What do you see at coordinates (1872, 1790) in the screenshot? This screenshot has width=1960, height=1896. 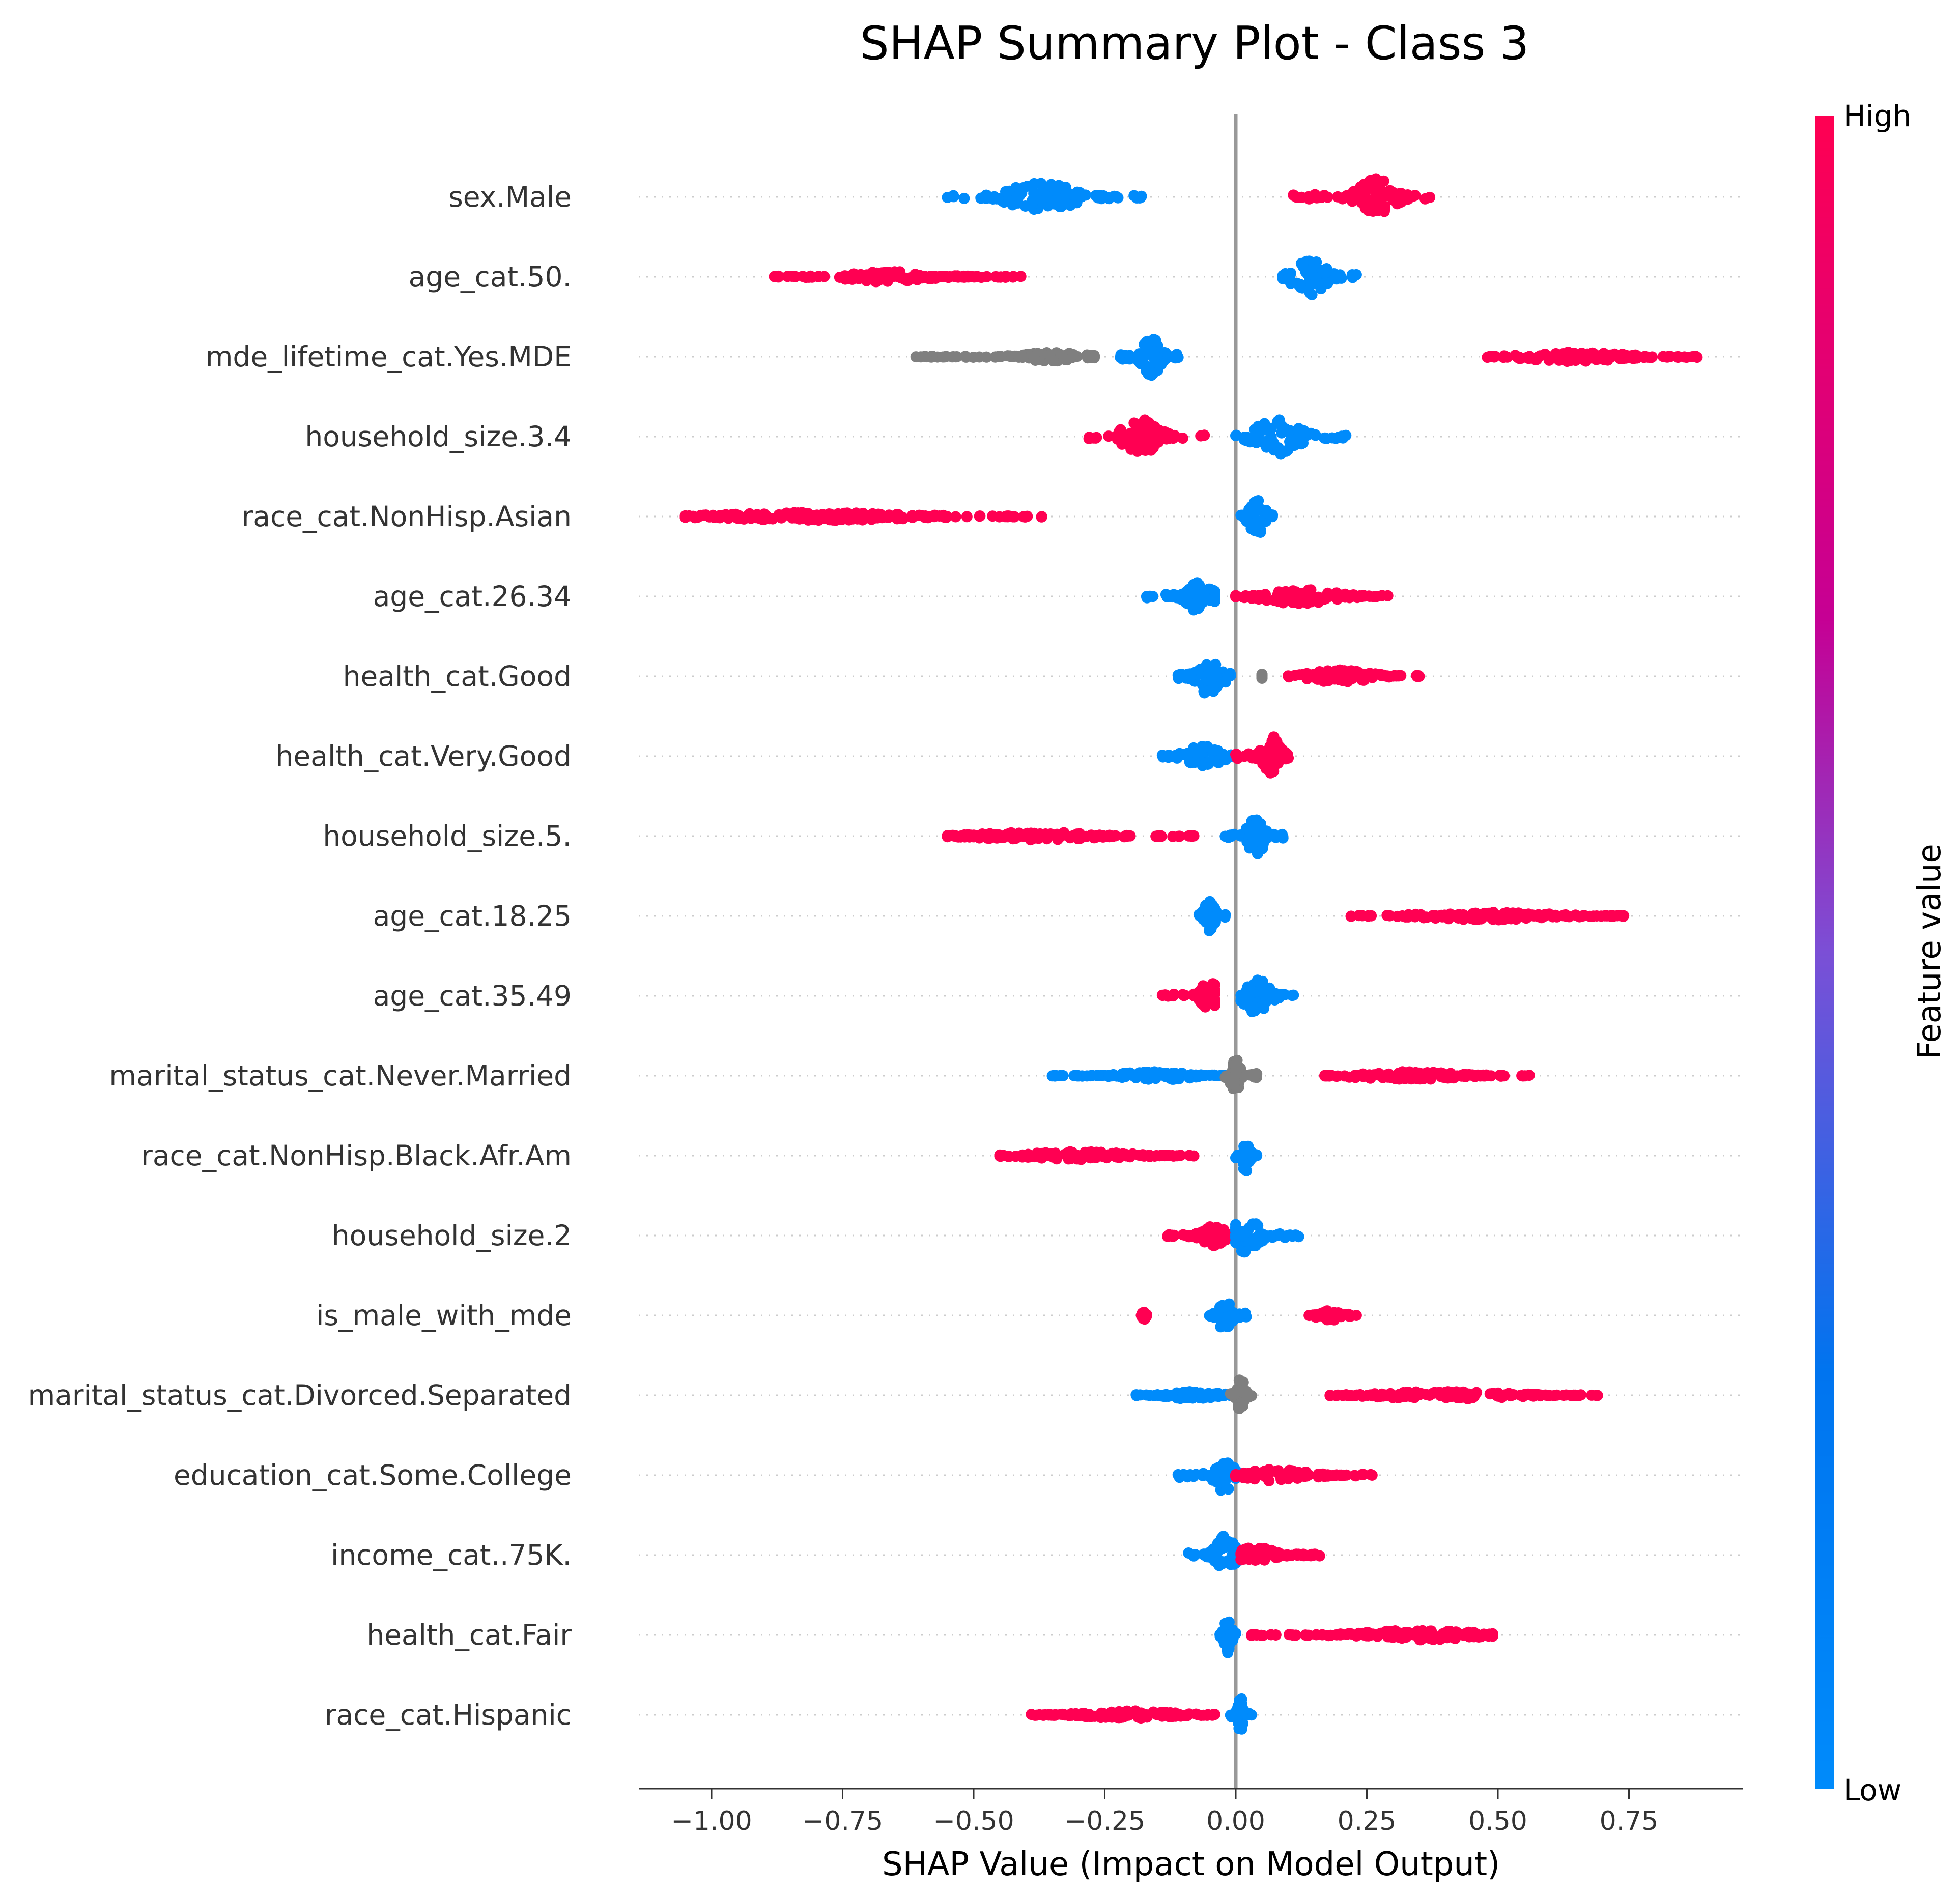 I see `colorbar-low-label: Low` at bounding box center [1872, 1790].